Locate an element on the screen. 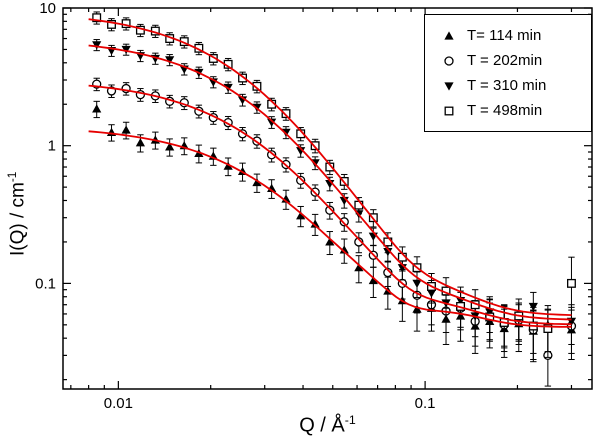 Image resolution: width=605 pixels, height=448 pixels. legend-label: T = 202min is located at coordinates (505, 60).